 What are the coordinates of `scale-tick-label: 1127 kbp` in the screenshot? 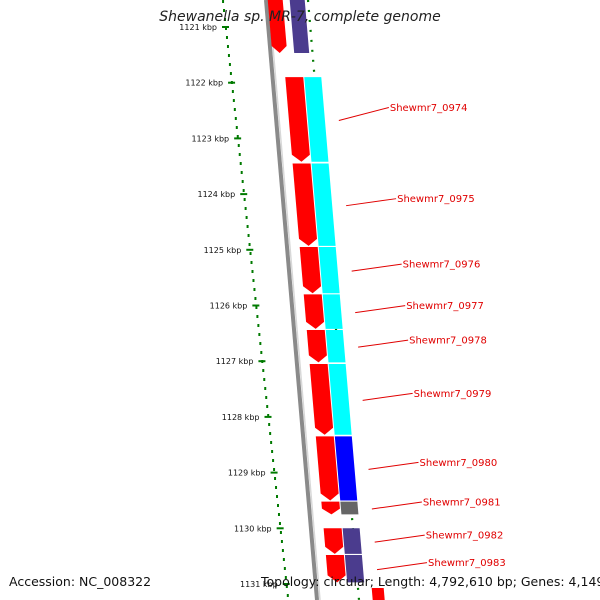 It's located at (235, 361).